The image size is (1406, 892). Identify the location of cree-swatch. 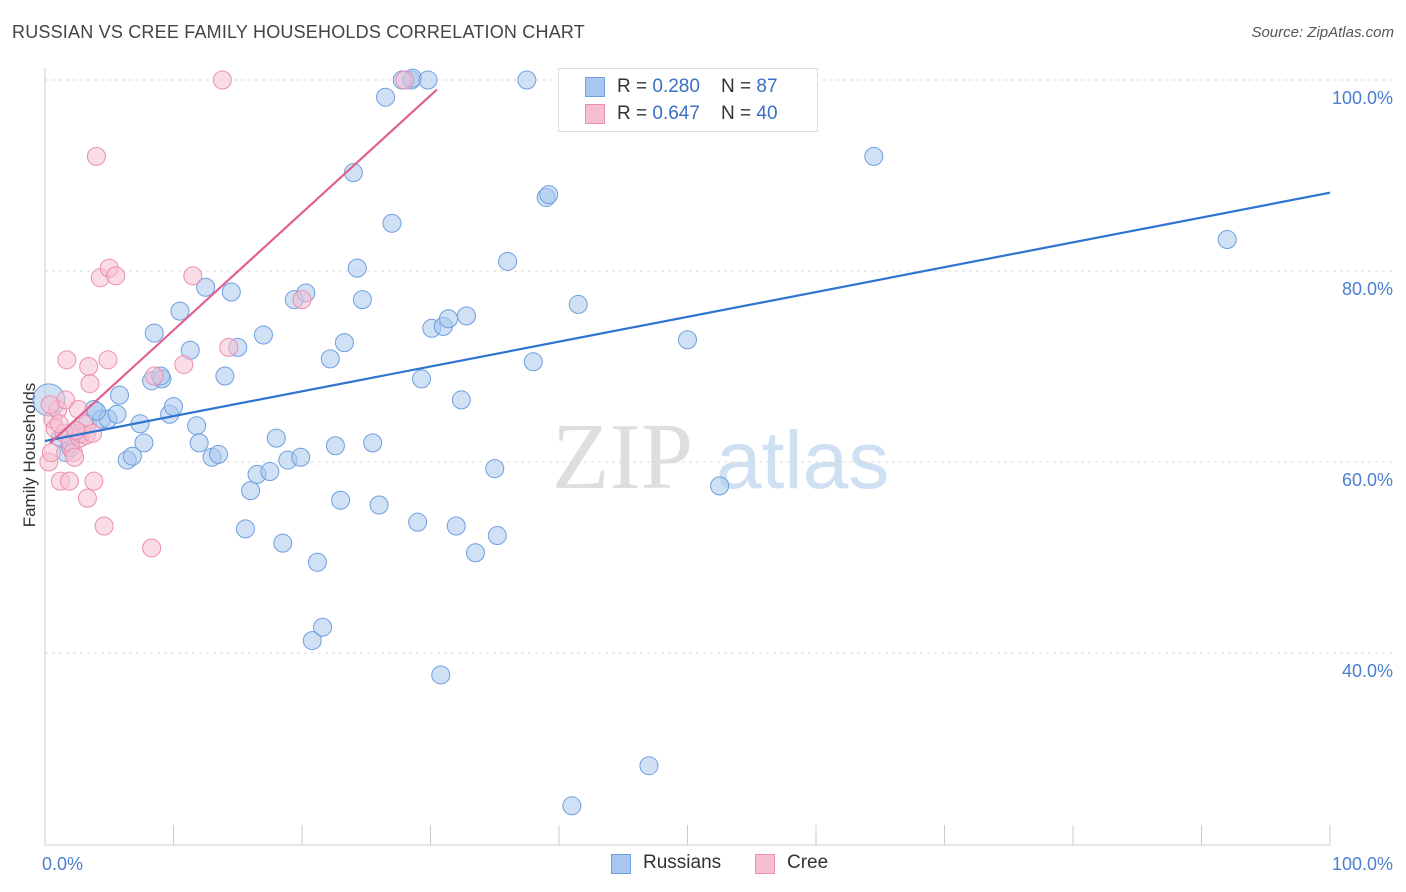
(595, 114).